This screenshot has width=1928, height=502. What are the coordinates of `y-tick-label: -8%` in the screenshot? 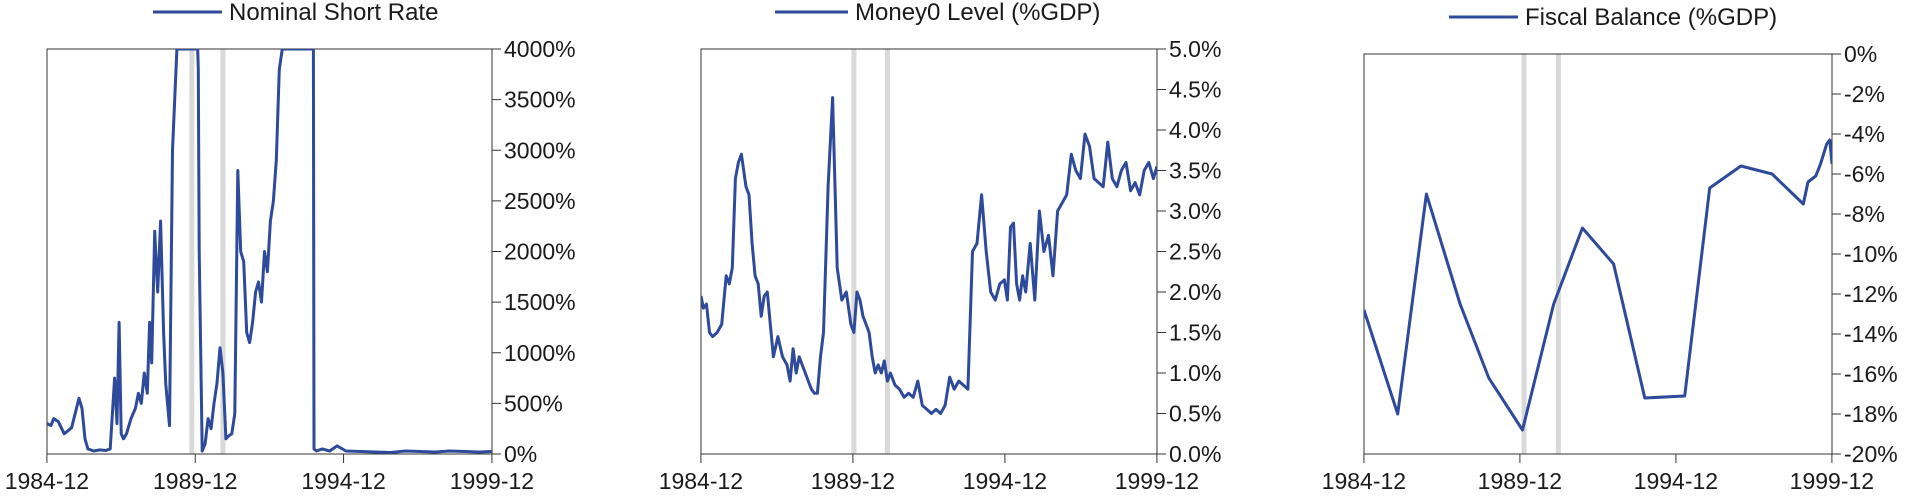 It's located at (1864, 214).